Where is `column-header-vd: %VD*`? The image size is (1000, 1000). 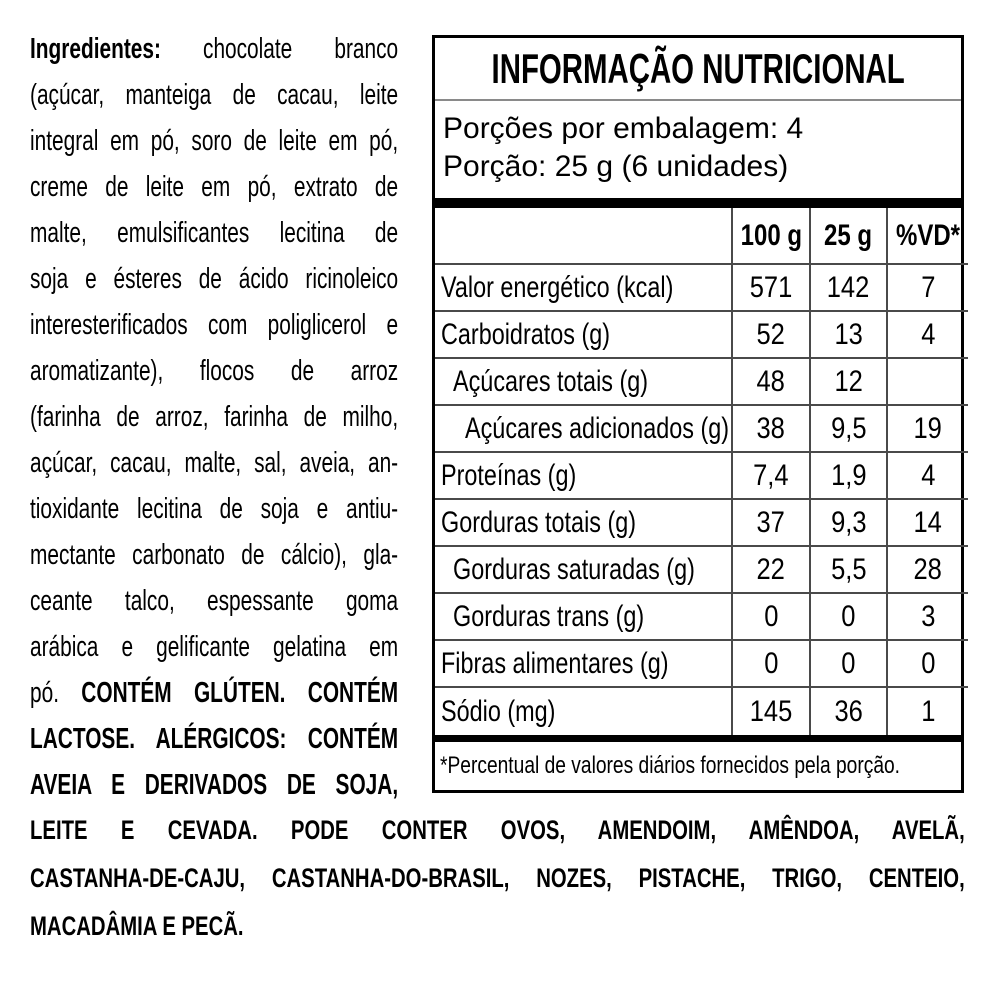
column-header-vd: %VD* is located at coordinates (927, 236).